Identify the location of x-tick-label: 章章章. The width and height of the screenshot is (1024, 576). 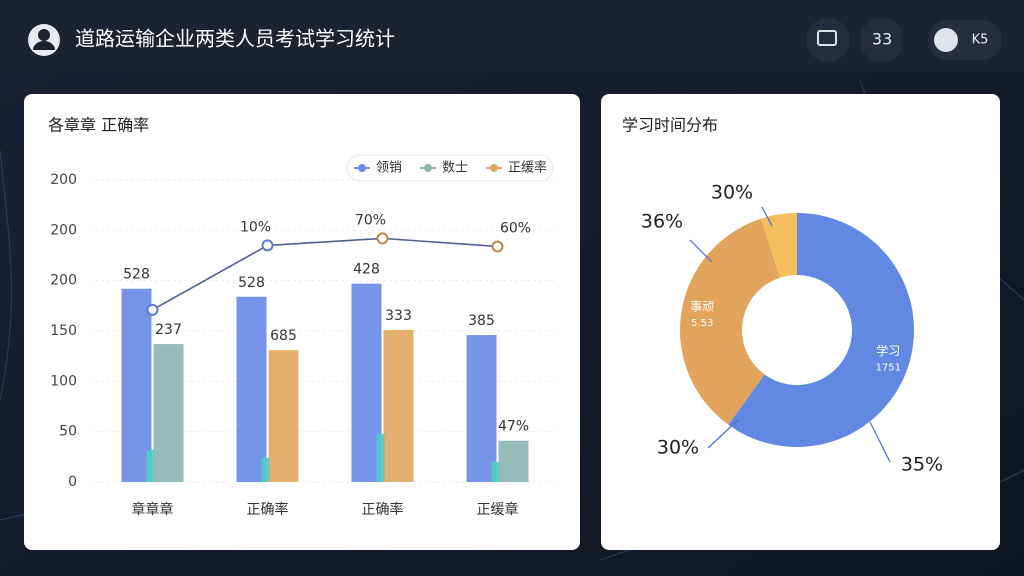
(153, 509).